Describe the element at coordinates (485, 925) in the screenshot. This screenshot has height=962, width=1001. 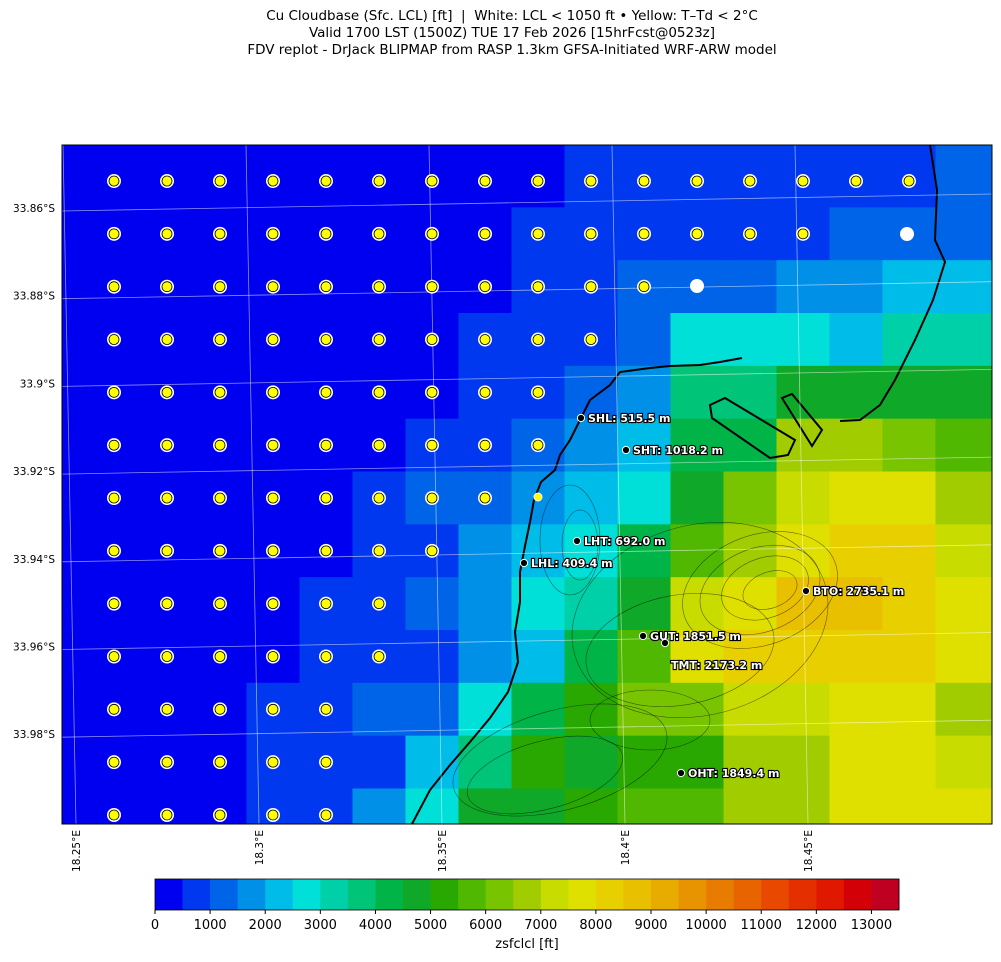
I see `colorbar-tick-label: 6000` at that location.